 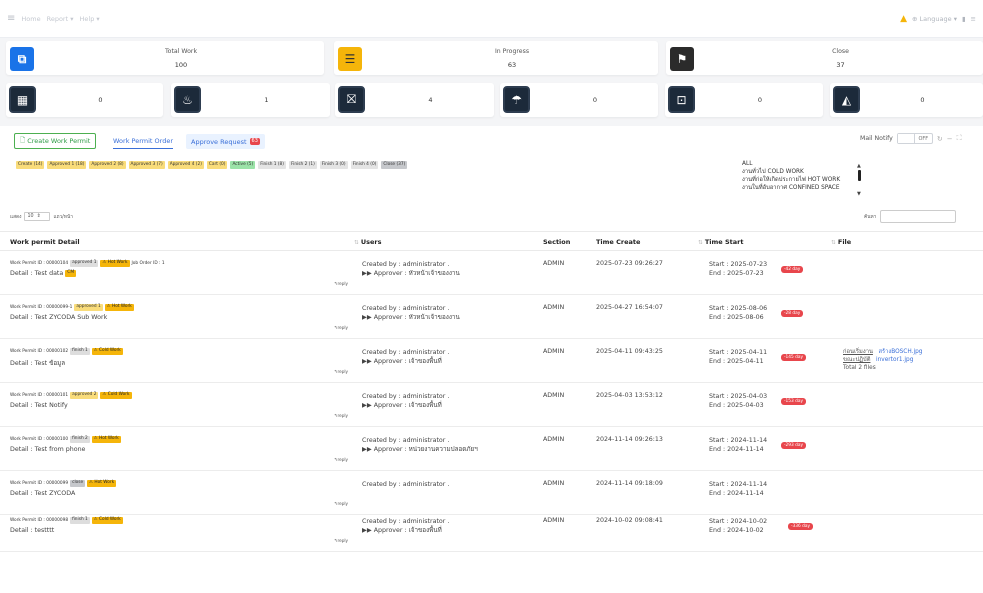 I want to click on mail-notify-toggle: OFF, so click(x=914, y=138).